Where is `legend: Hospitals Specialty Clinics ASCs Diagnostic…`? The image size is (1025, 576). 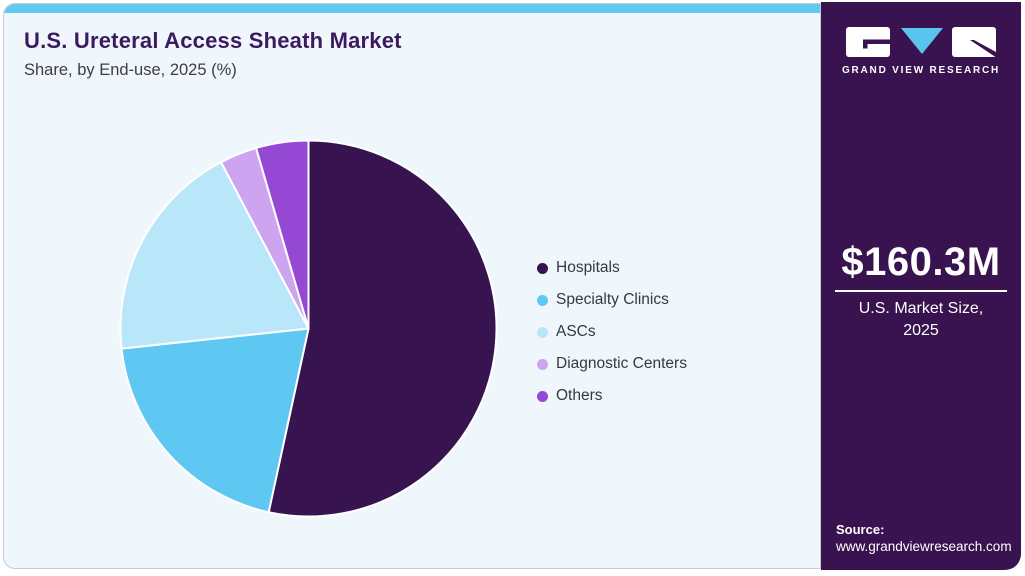 legend: Hospitals Specialty Clinics ASCs Diagnostic… is located at coordinates (612, 332).